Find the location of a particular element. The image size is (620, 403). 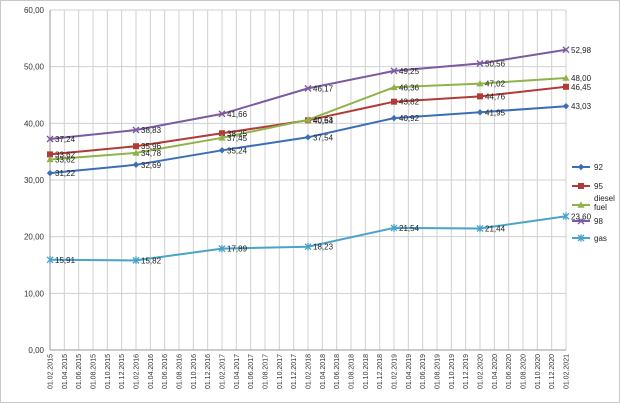

x-tick-label: 01.02.2015 is located at coordinates (51, 371).